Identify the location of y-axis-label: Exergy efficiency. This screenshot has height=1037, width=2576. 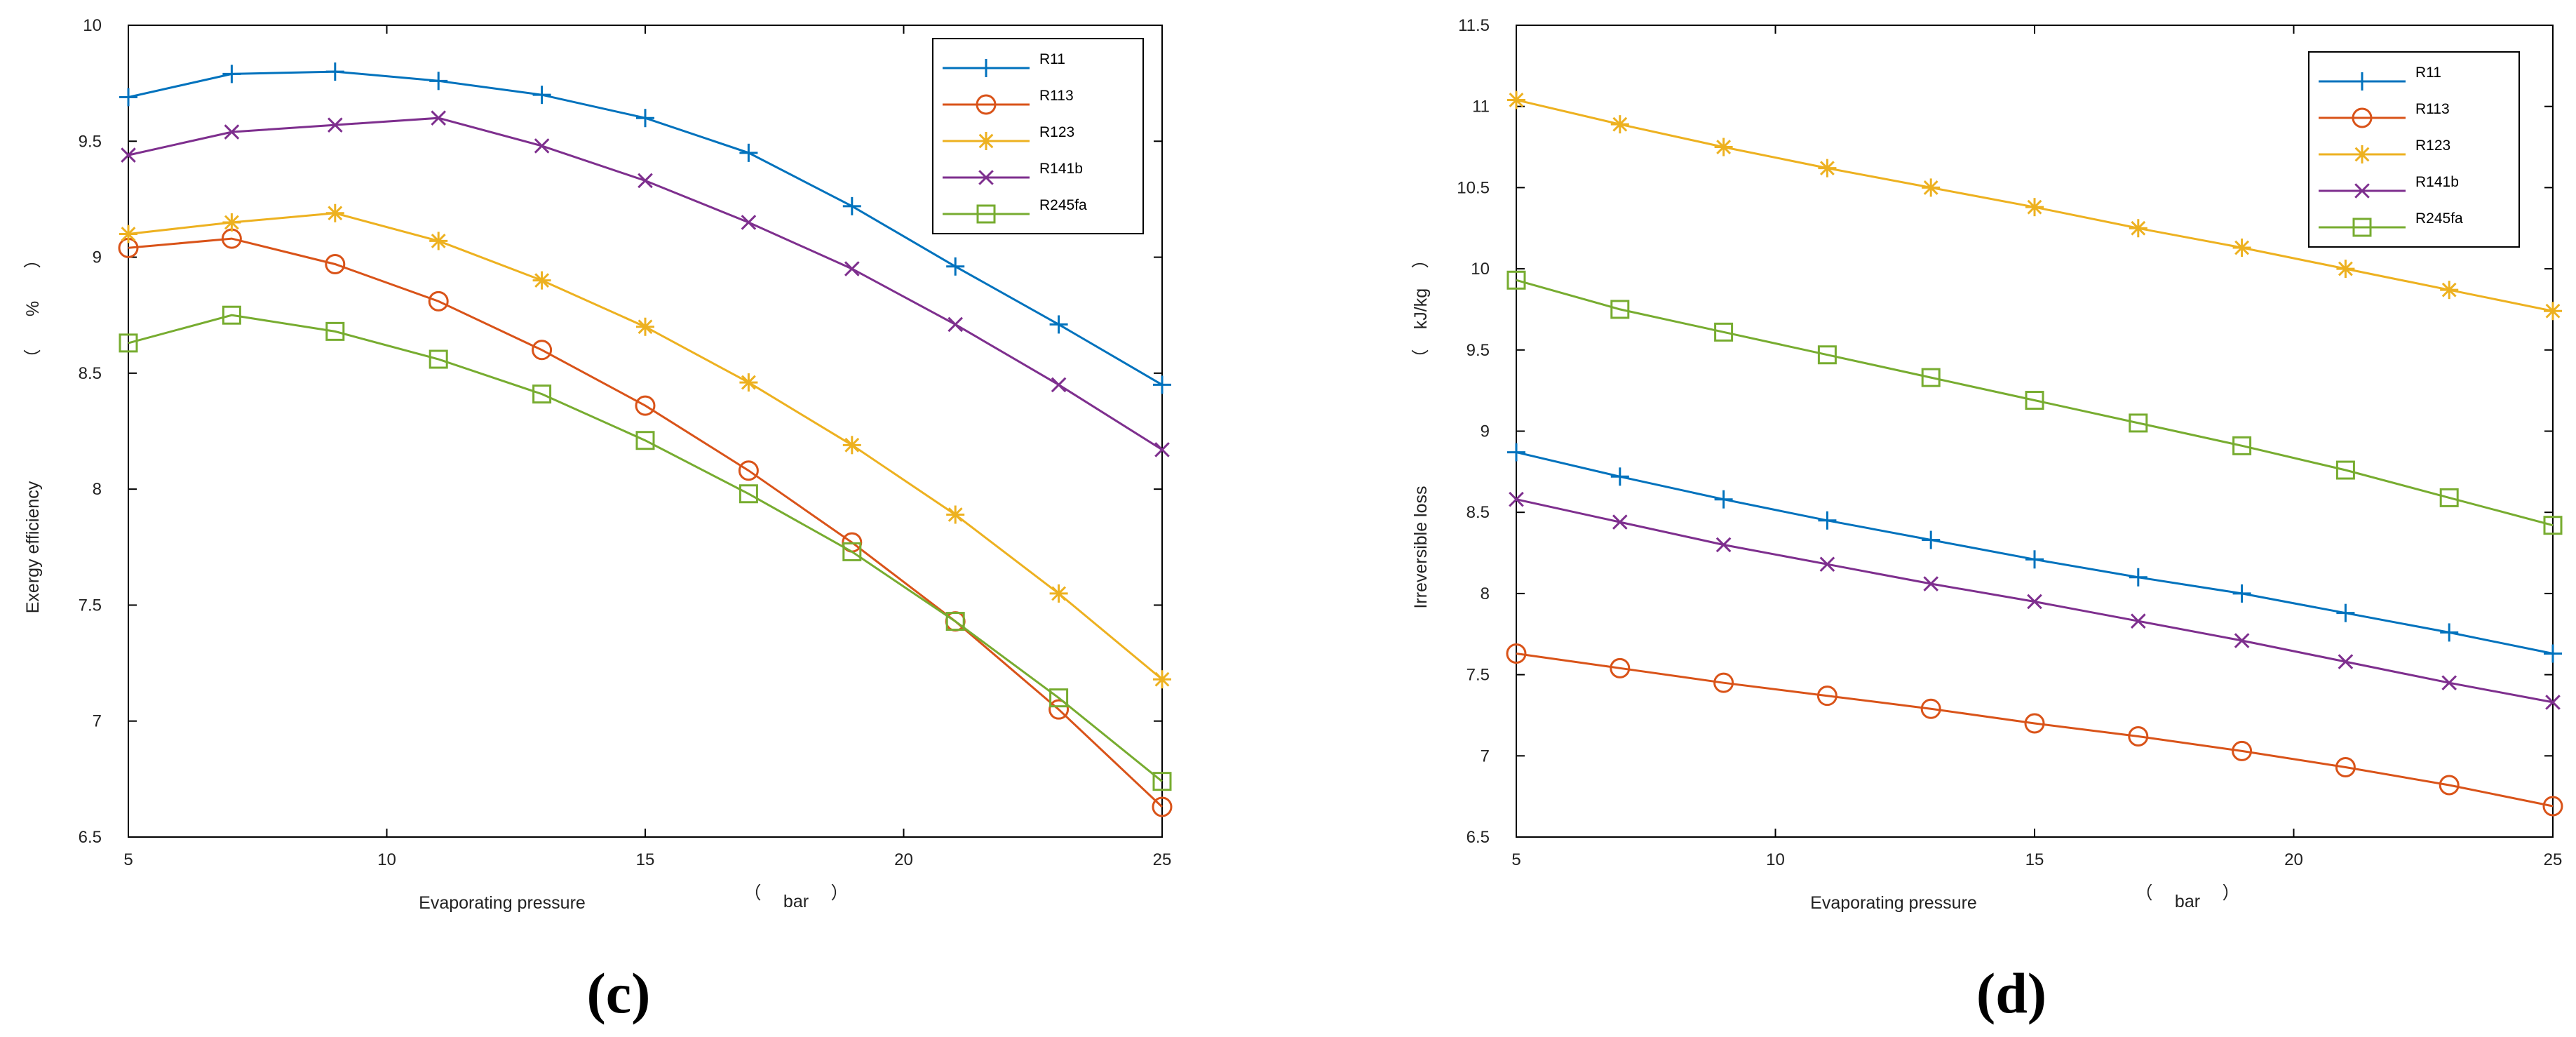
(33, 547).